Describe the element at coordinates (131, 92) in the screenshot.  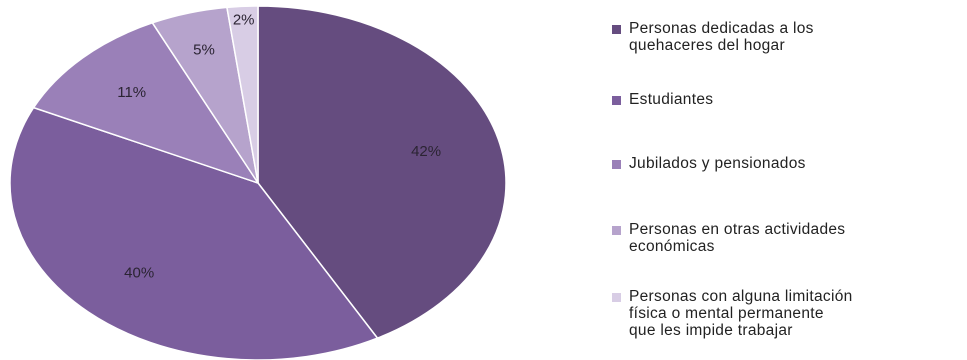
I see `slice-value-label-3: 11%` at that location.